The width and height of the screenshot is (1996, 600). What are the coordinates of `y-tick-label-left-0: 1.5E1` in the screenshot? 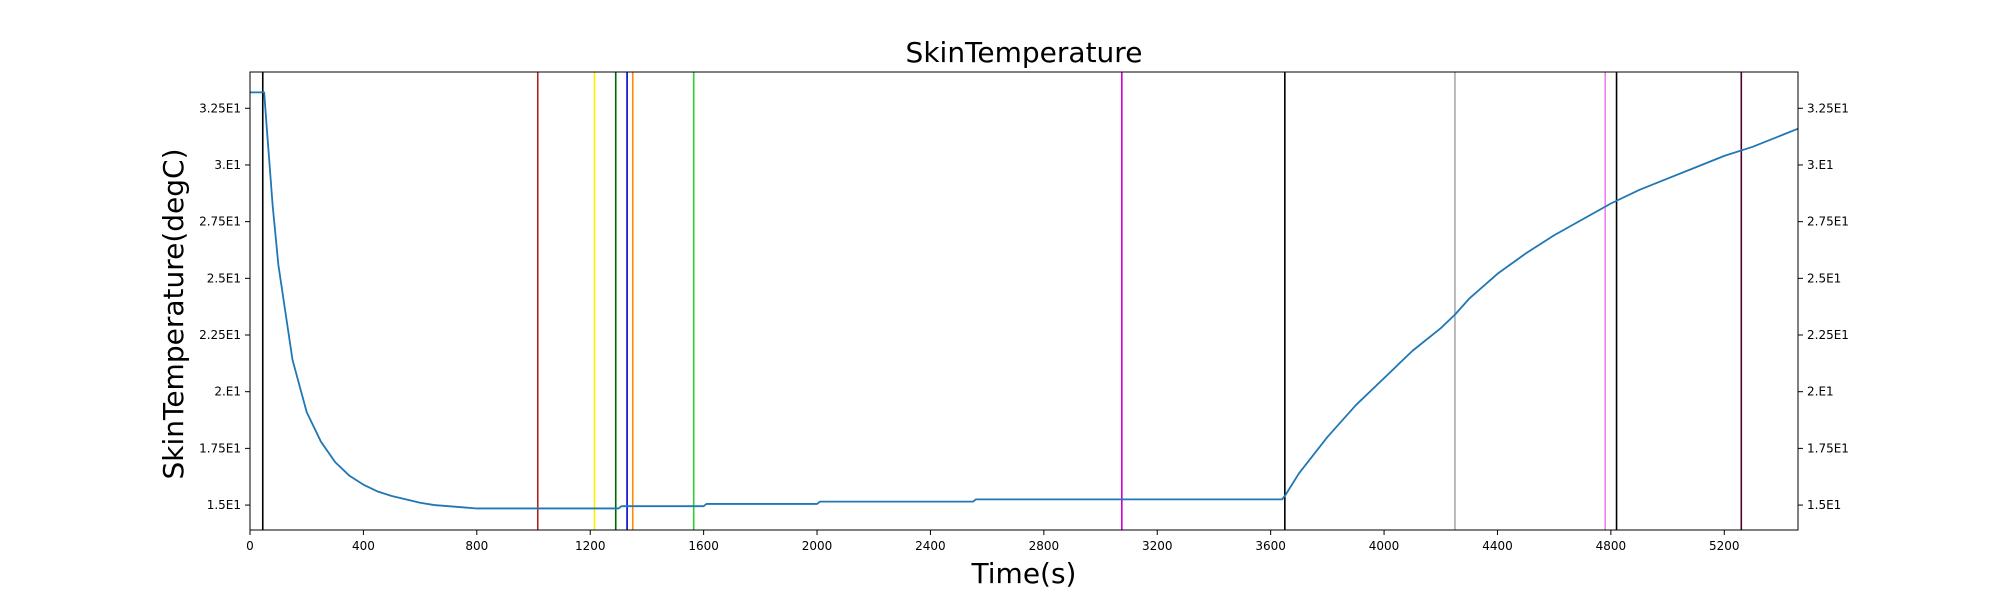 It's located at (224, 505).